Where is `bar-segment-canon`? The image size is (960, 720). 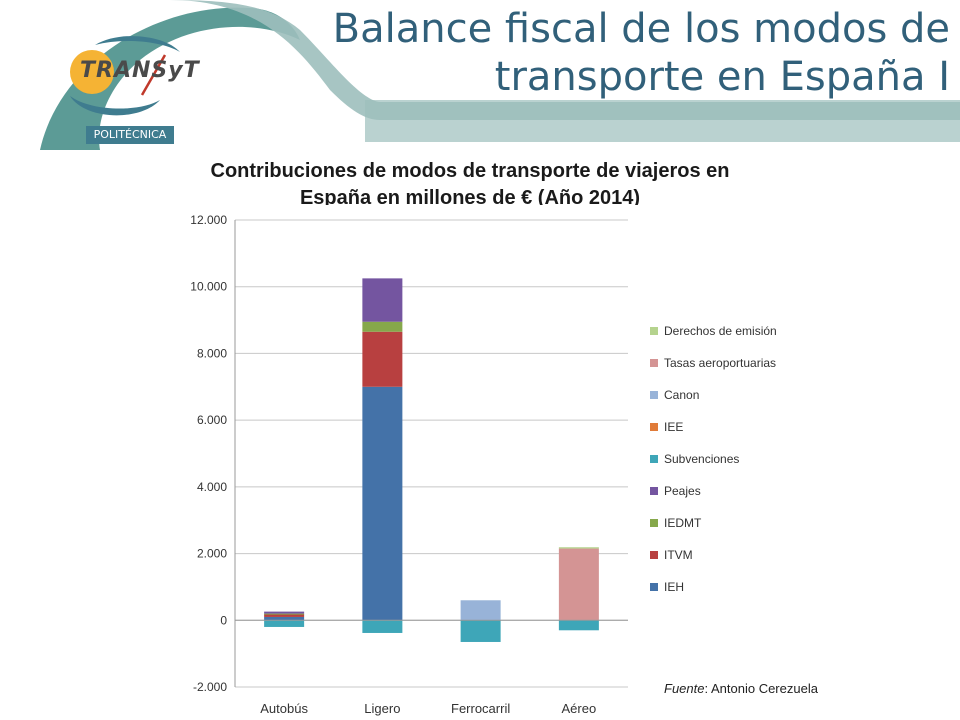
bar-segment-canon is located at coordinates (480, 610).